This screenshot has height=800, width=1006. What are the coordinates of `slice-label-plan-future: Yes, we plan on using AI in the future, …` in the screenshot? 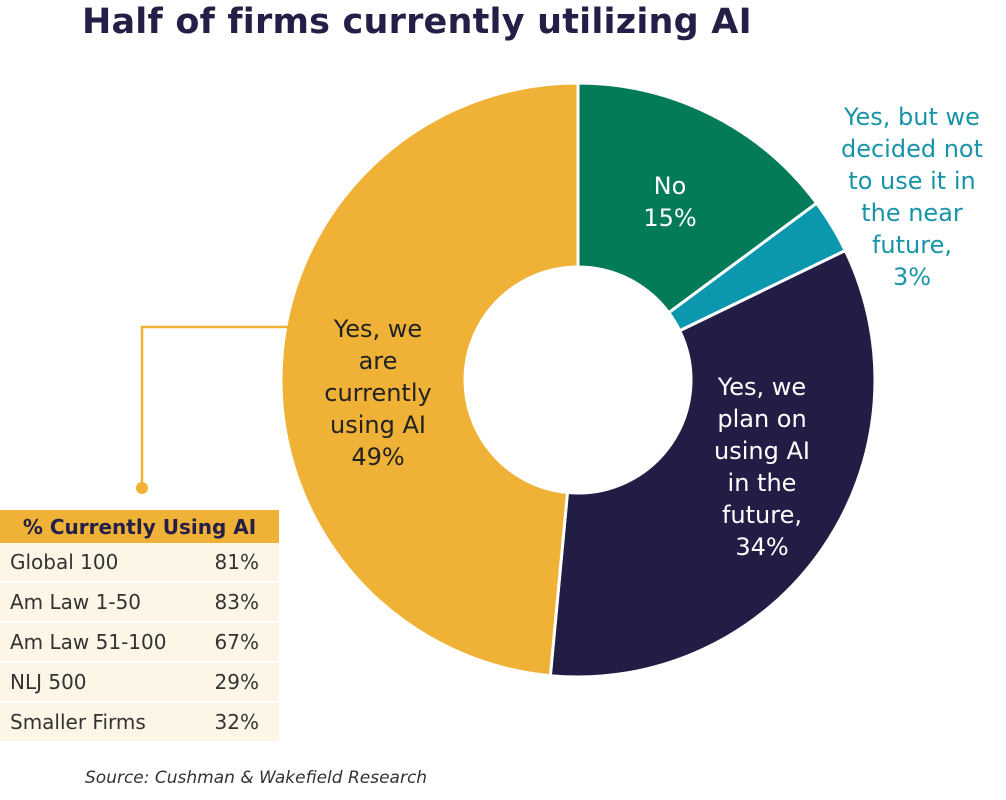 It's located at (762, 467).